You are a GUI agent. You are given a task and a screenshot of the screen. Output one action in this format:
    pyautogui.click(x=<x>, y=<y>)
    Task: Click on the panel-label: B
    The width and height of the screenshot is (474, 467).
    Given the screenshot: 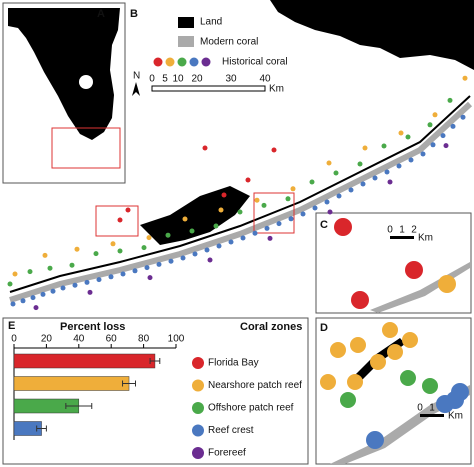 What is the action you would take?
    pyautogui.click(x=134, y=14)
    